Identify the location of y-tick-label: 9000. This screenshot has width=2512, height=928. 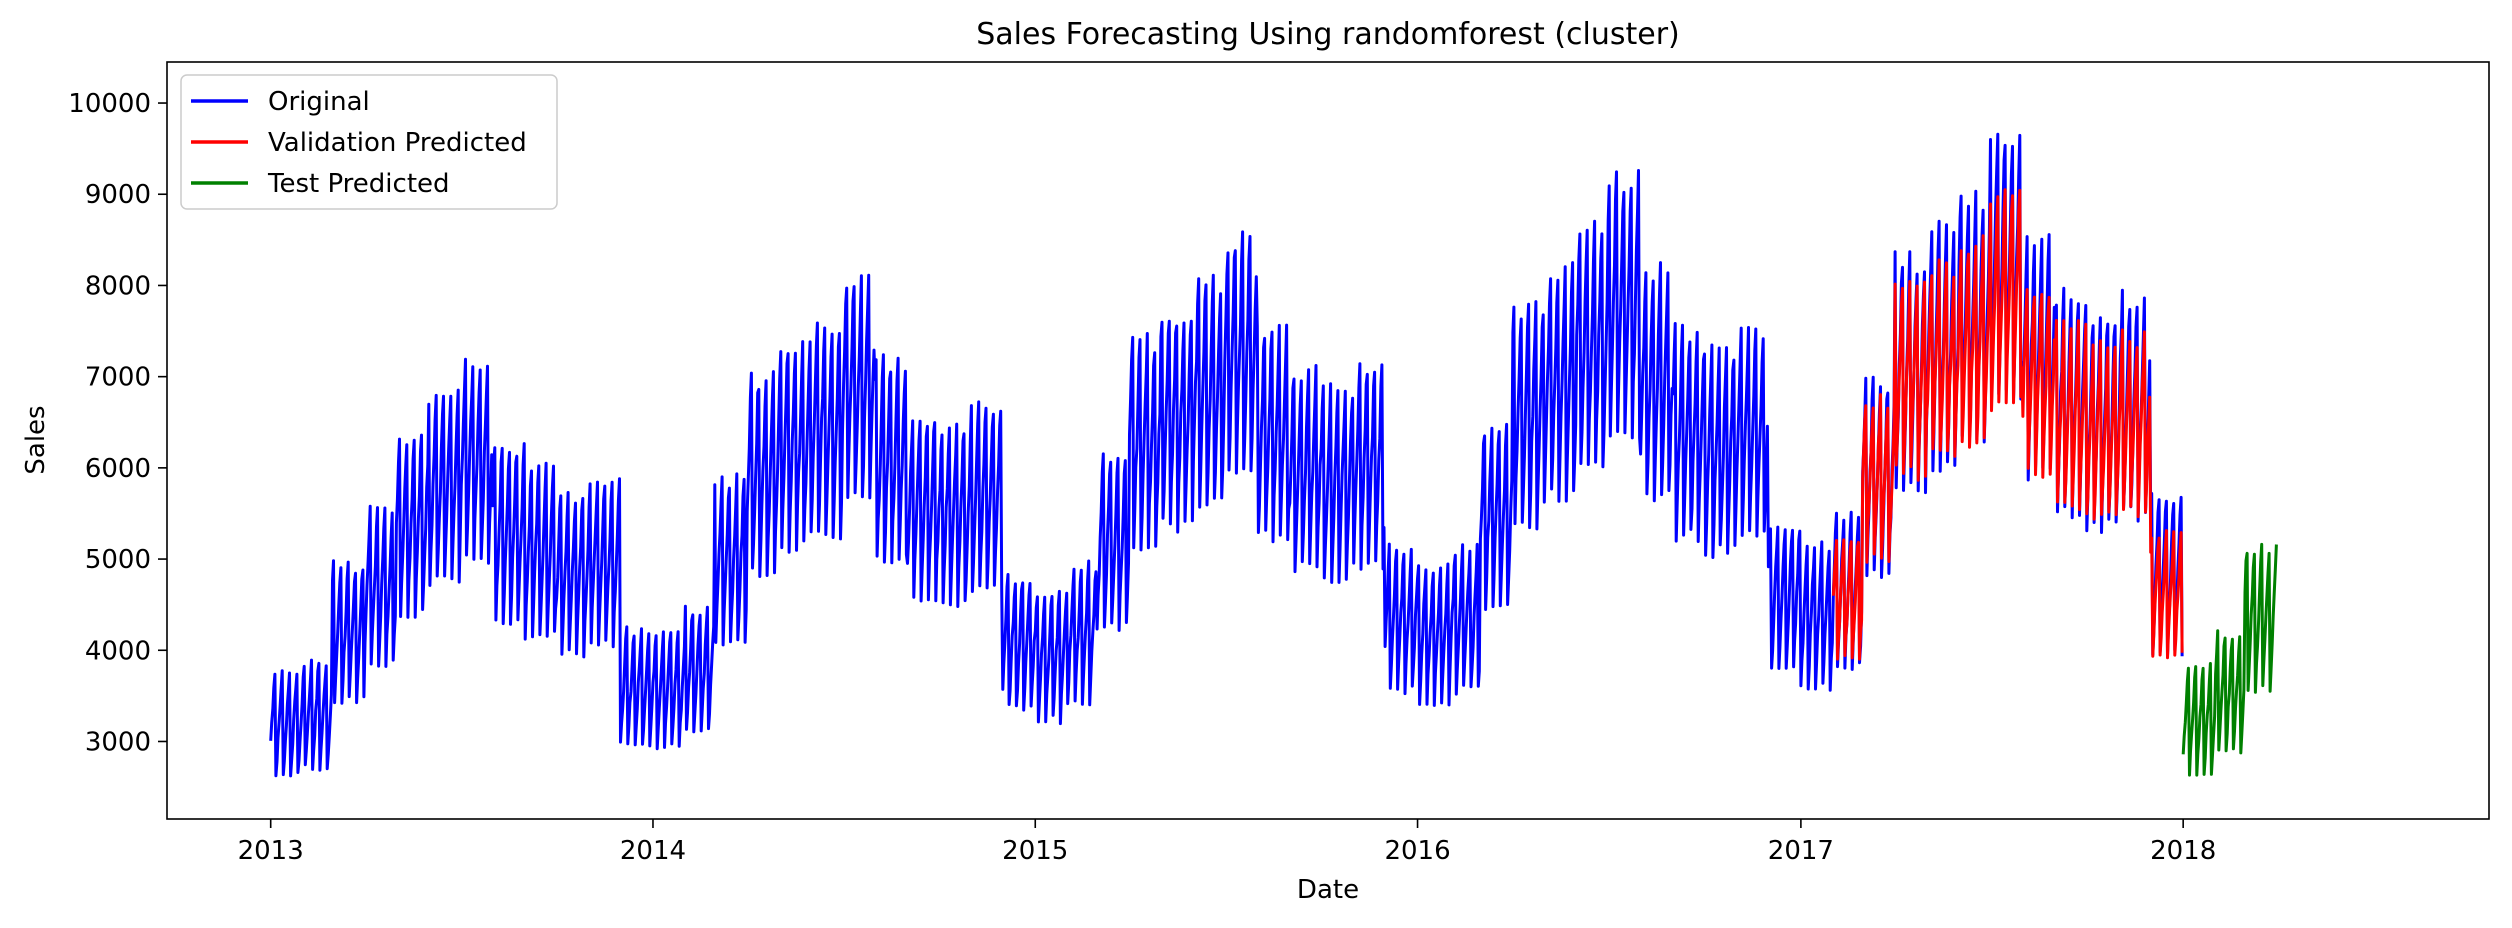
(118, 195).